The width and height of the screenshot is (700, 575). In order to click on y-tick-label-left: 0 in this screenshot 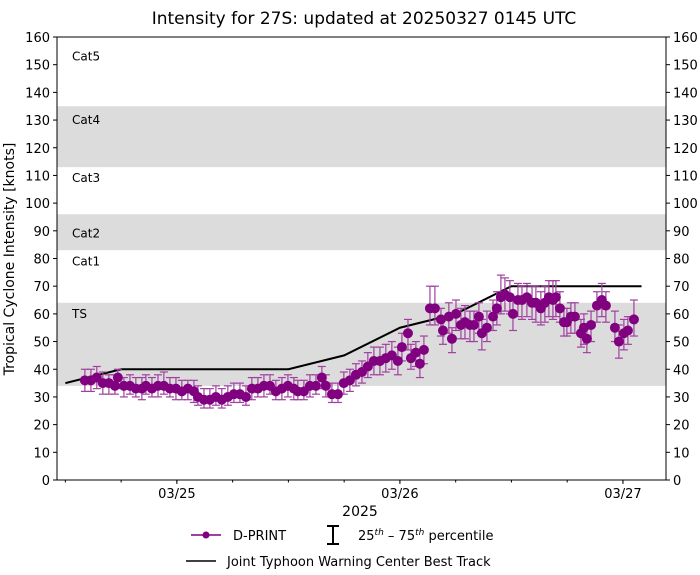, I will do `click(46, 481)`.